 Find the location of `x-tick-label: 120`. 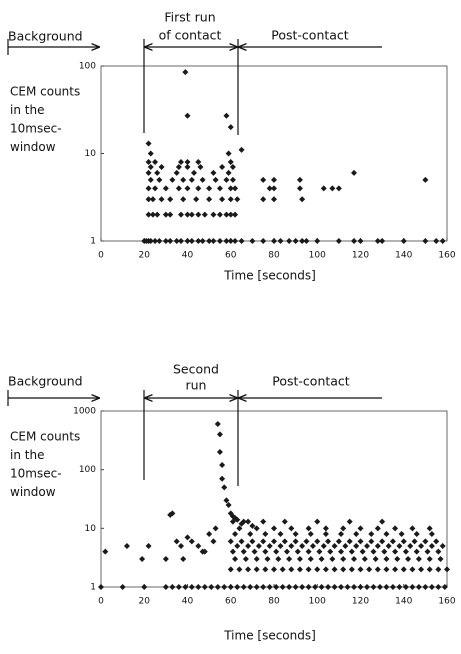

x-tick-label: 120 is located at coordinates (360, 256).